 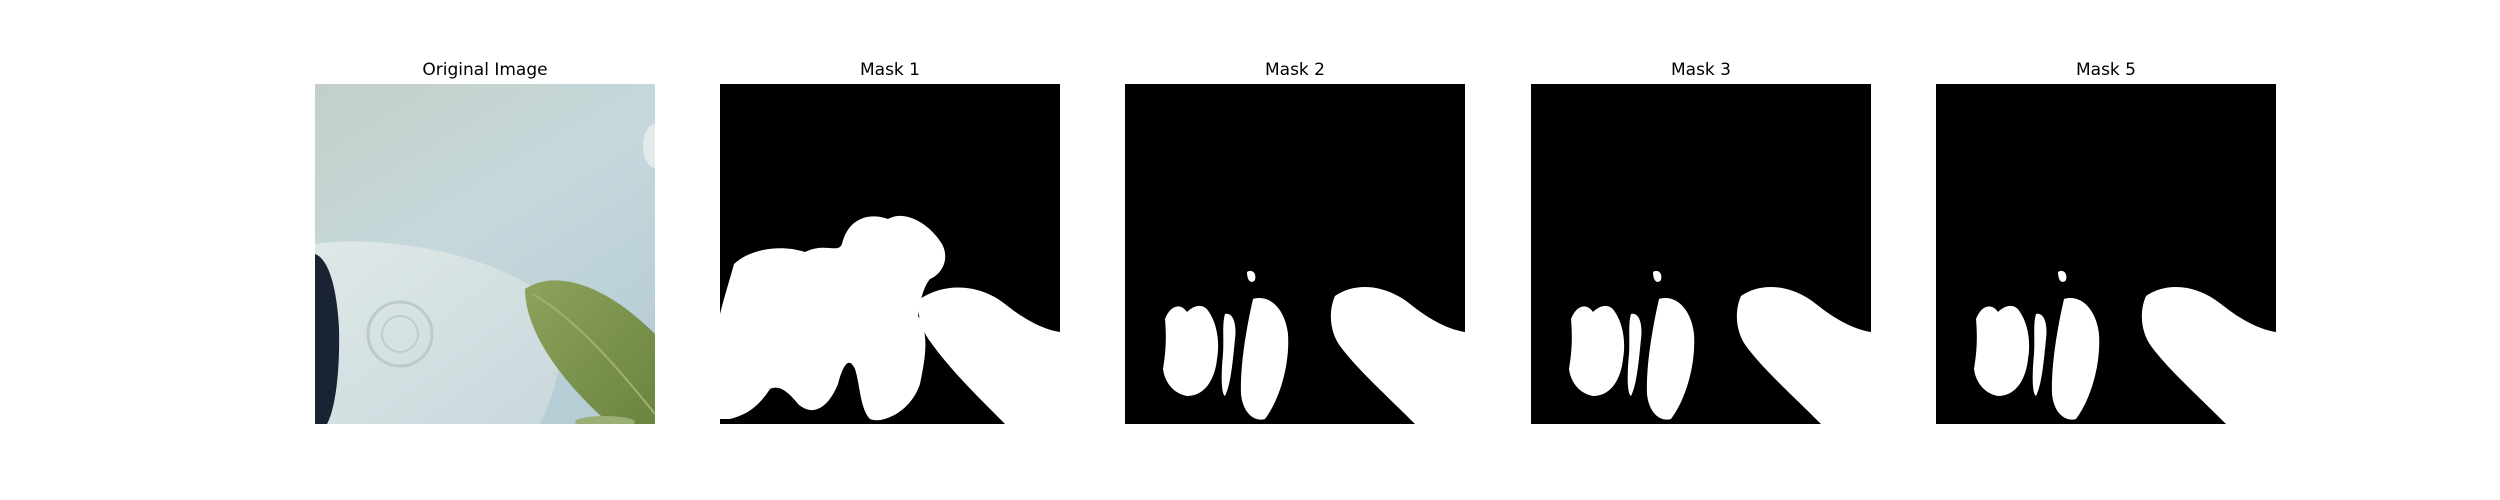 What do you see at coordinates (593, 354) in the screenshot?
I see `leaf-vein` at bounding box center [593, 354].